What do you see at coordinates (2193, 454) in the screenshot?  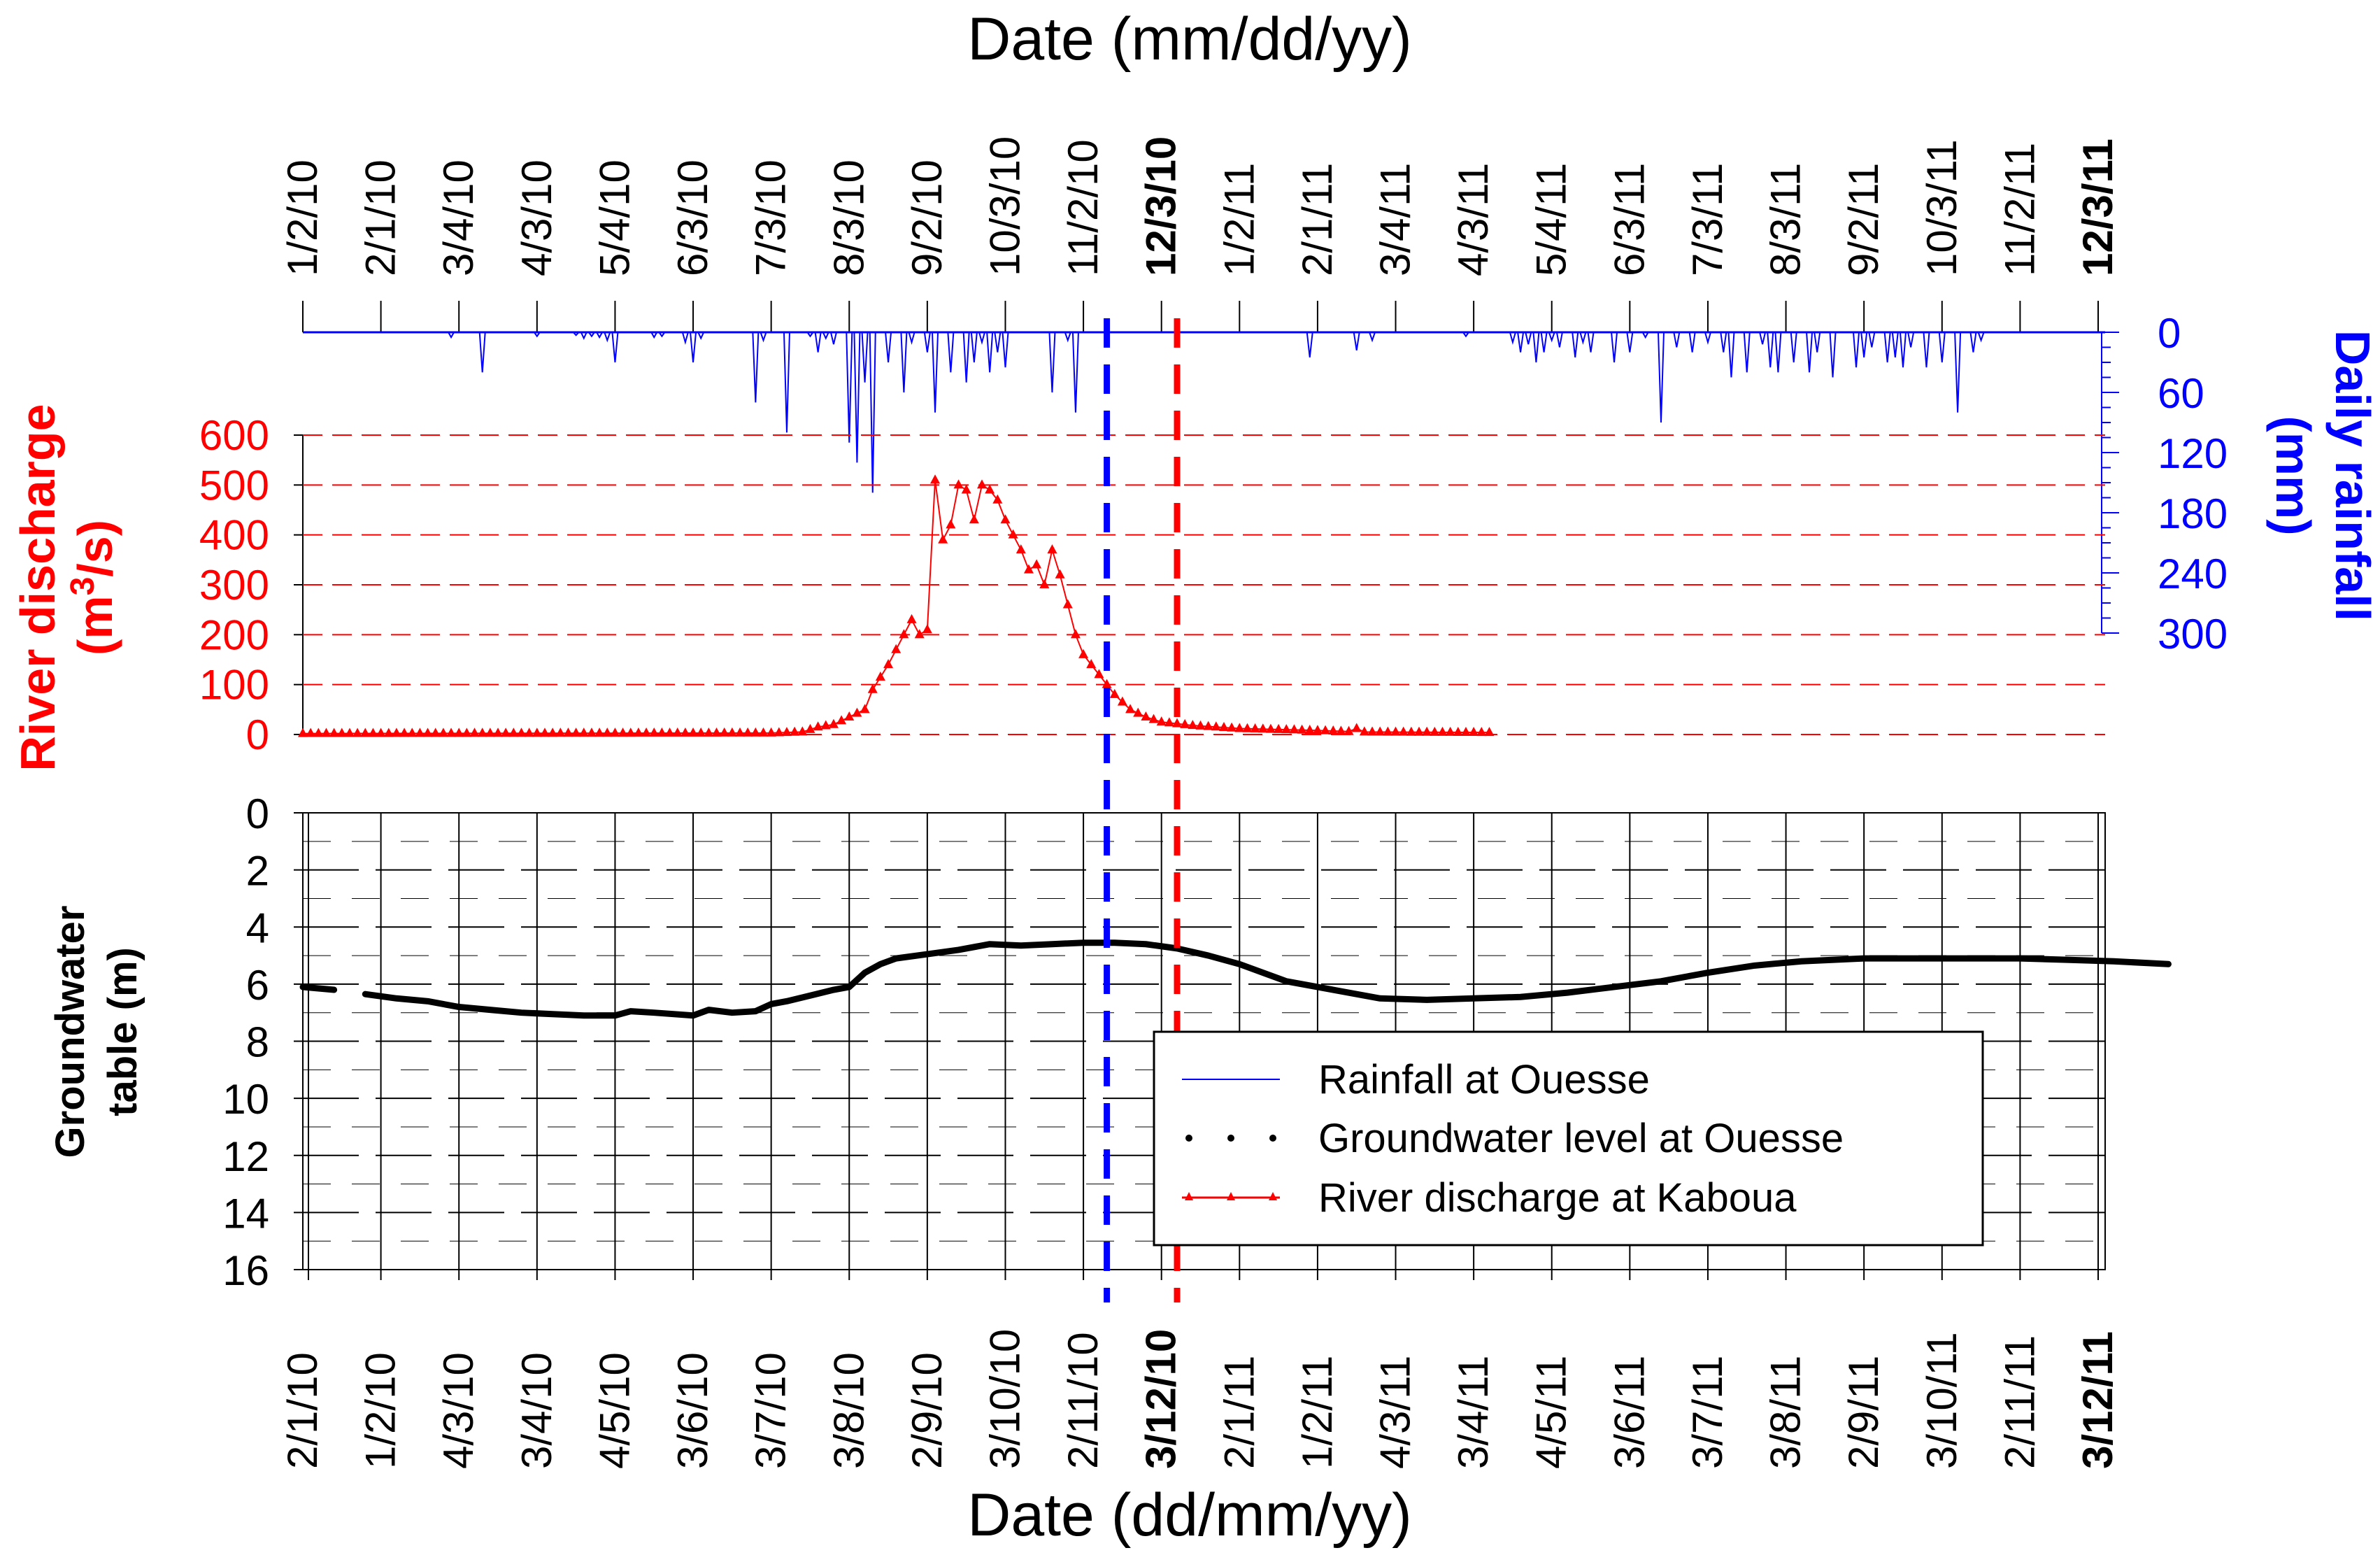 I see `rainfall-tick-label: 120` at bounding box center [2193, 454].